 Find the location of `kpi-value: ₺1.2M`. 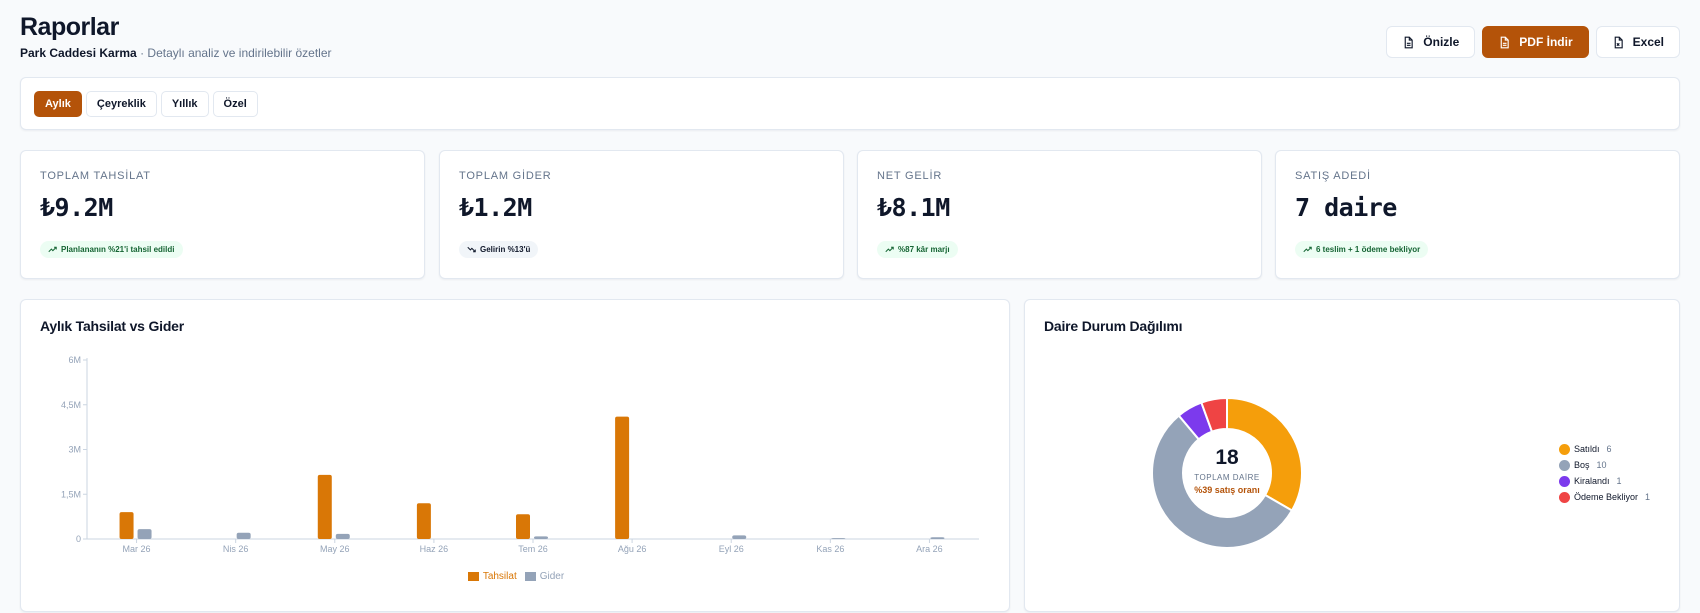

kpi-value: ₺1.2M is located at coordinates (495, 207).